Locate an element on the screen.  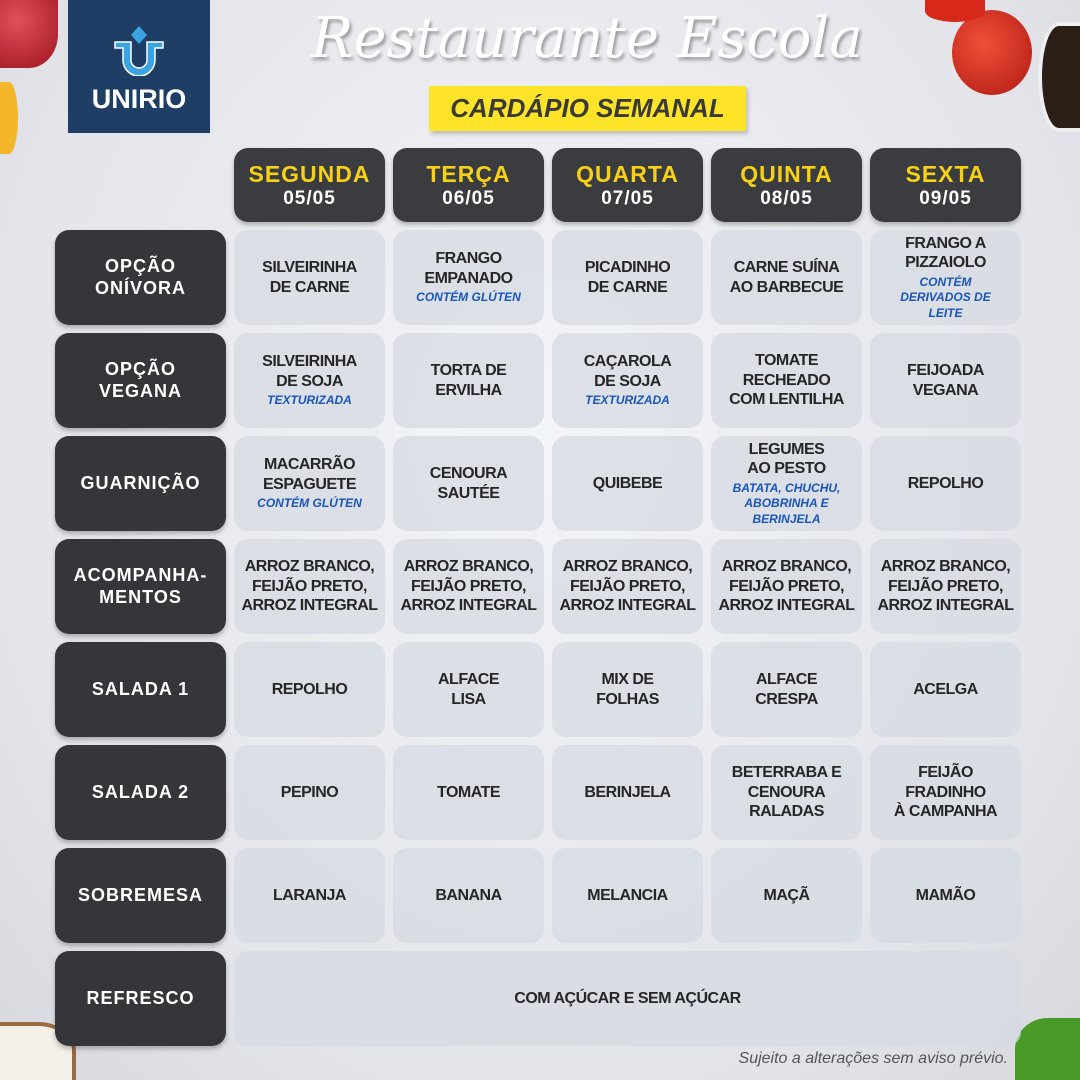
menu-cell: CAÇAROLA DE SOJA TEXTURIZADA is located at coordinates (627, 380).